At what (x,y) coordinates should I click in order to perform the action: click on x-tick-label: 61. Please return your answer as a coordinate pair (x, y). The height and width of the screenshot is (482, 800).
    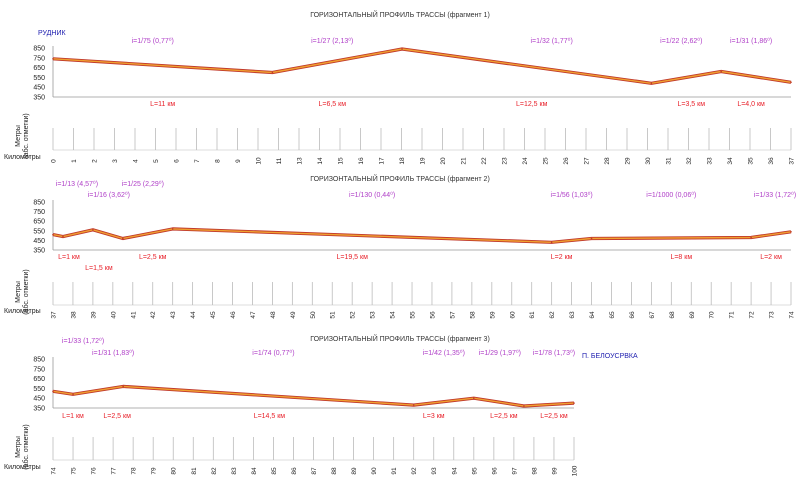
    Looking at the image, I should click on (532, 315).